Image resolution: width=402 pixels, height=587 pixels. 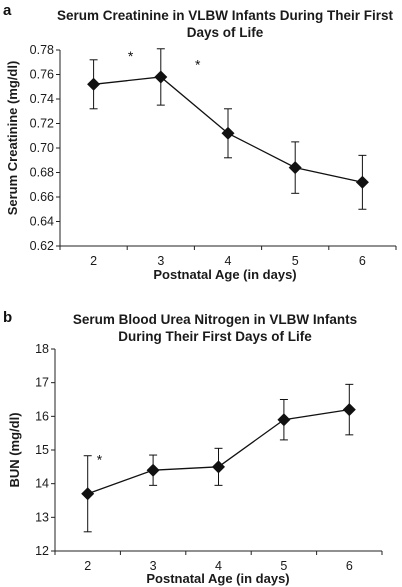 What do you see at coordinates (7, 317) in the screenshot?
I see `panel-letter-b: b` at bounding box center [7, 317].